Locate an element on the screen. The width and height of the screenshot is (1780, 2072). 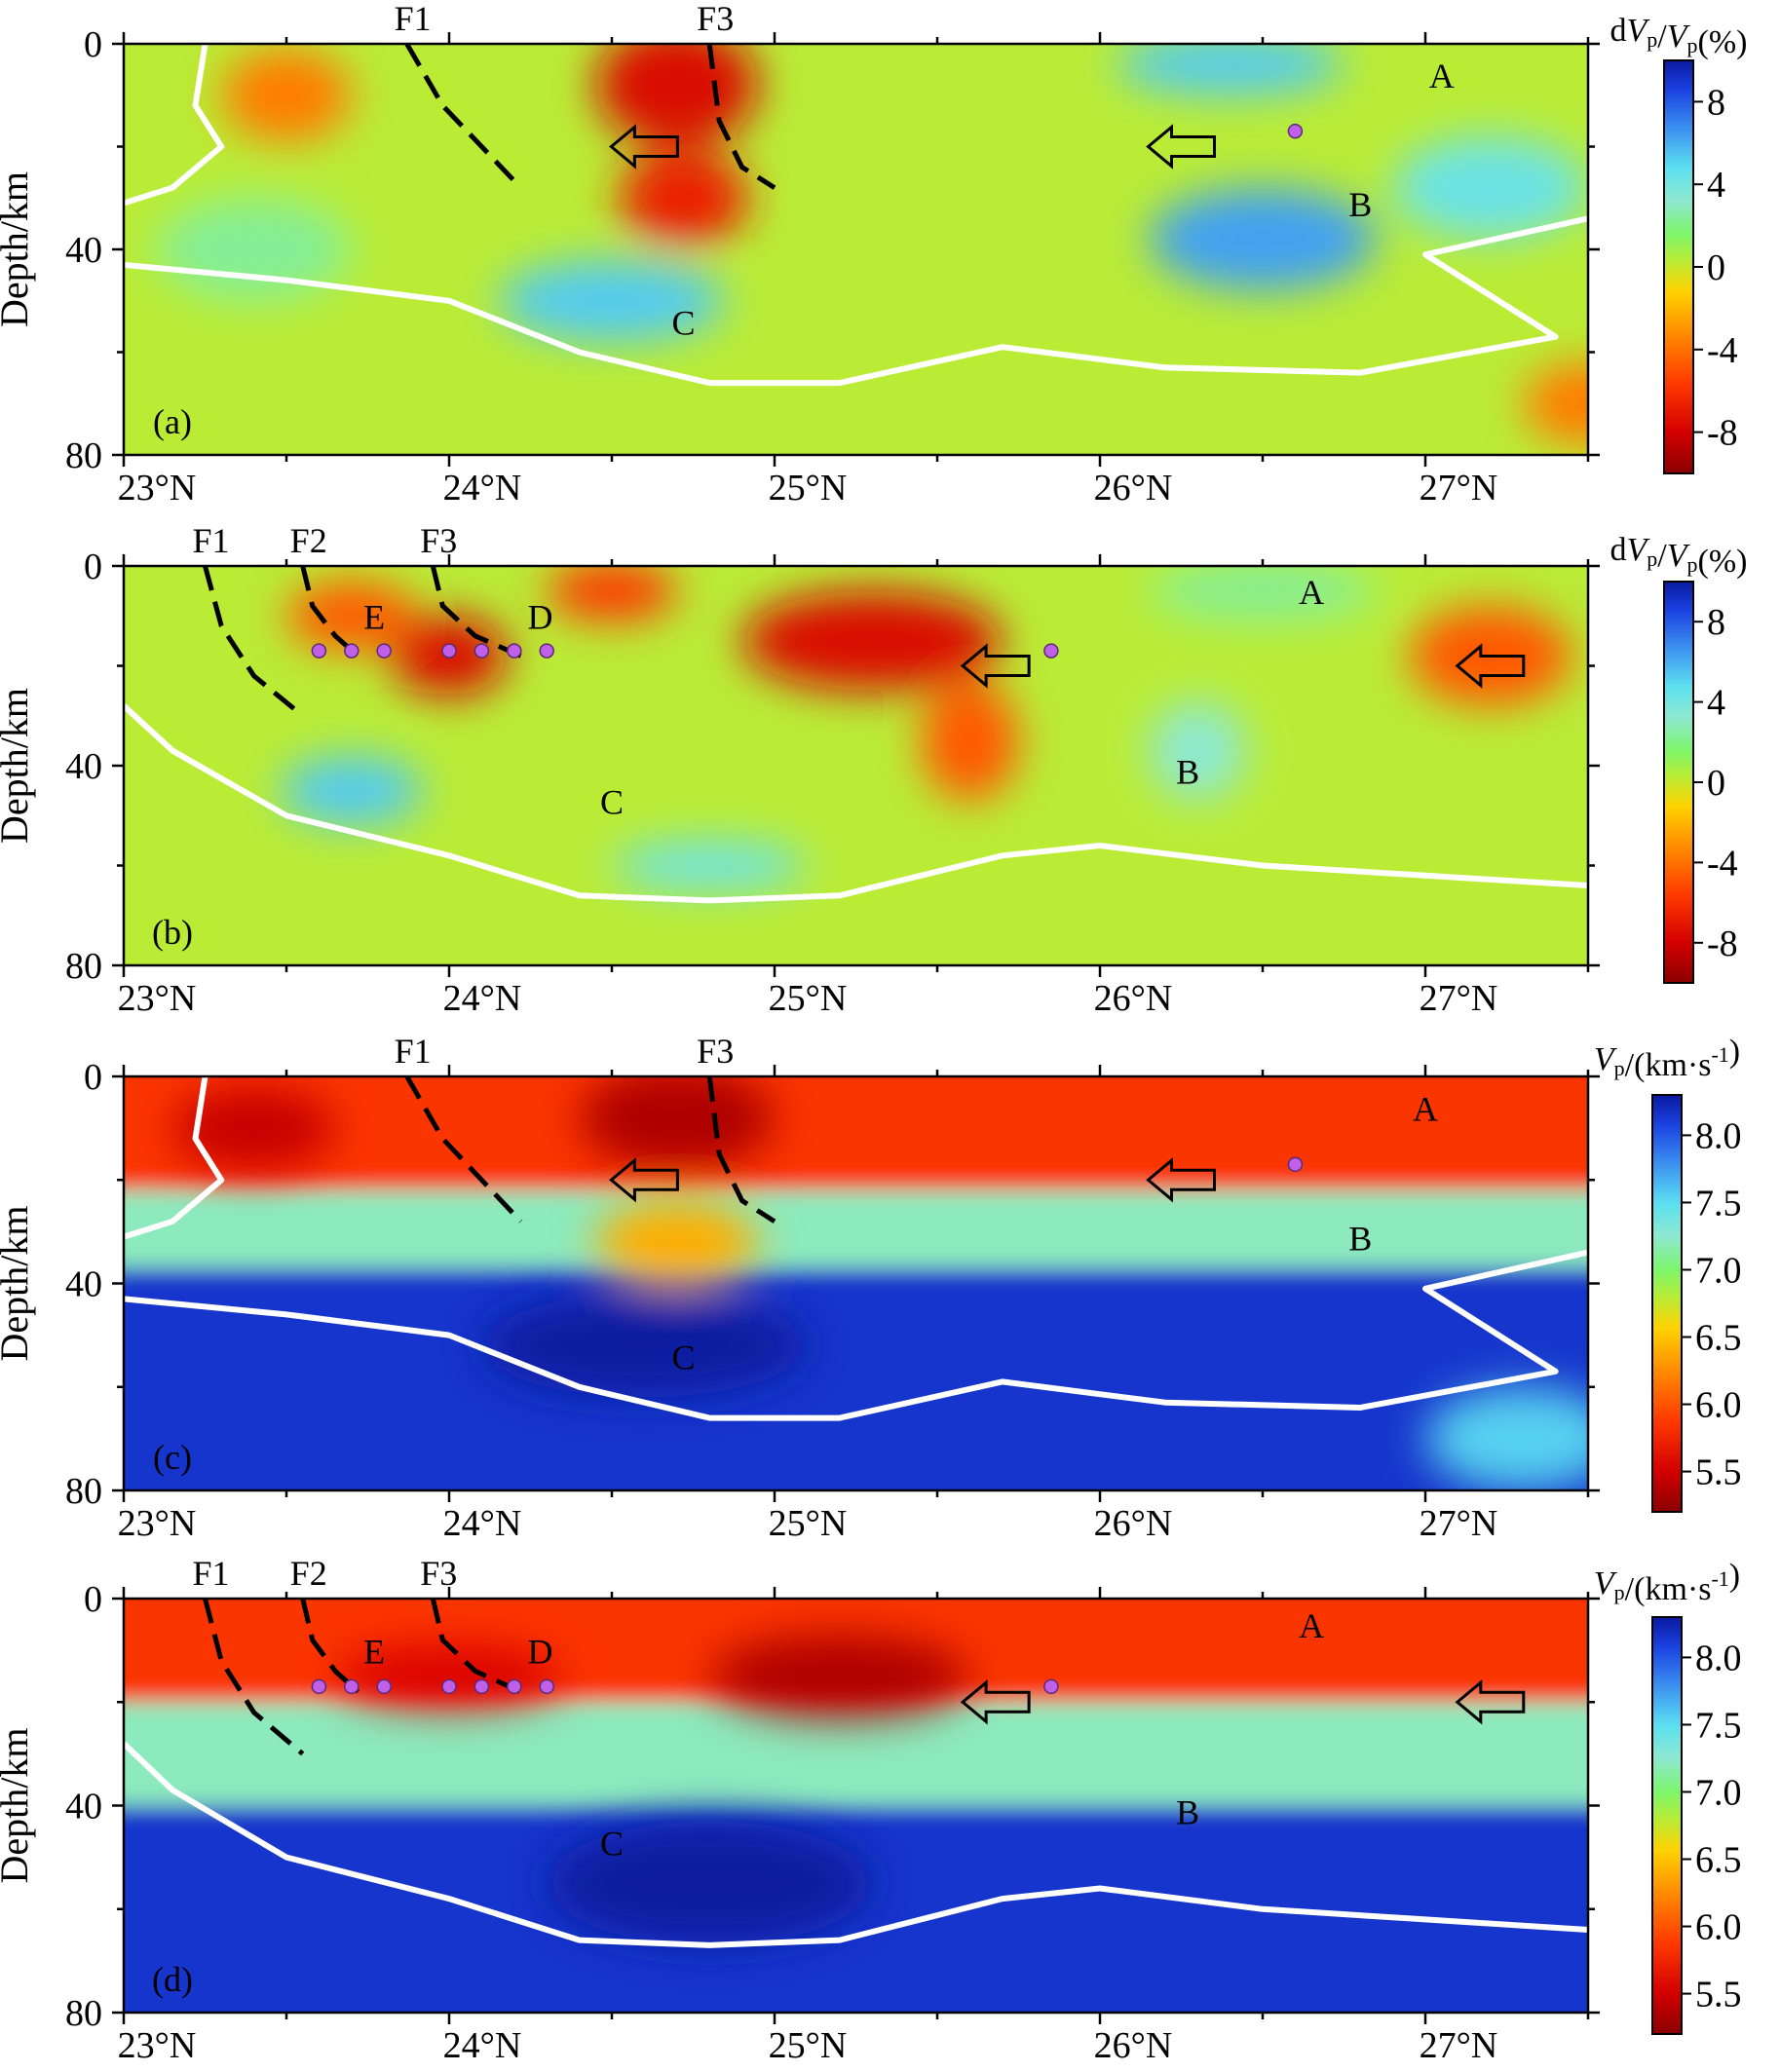
region-label: E is located at coordinates (374, 1653).